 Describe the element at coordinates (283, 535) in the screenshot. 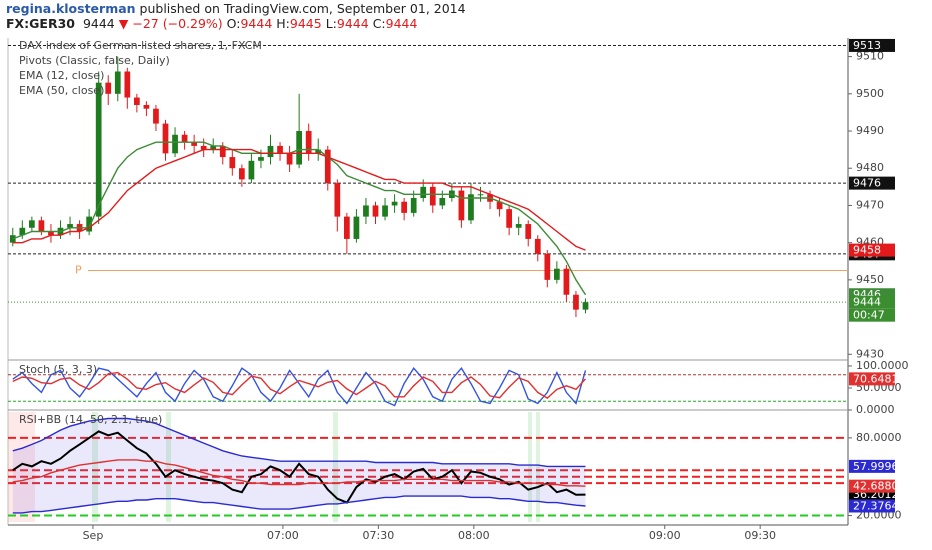

I see `x-tick-label: 07:00` at that location.